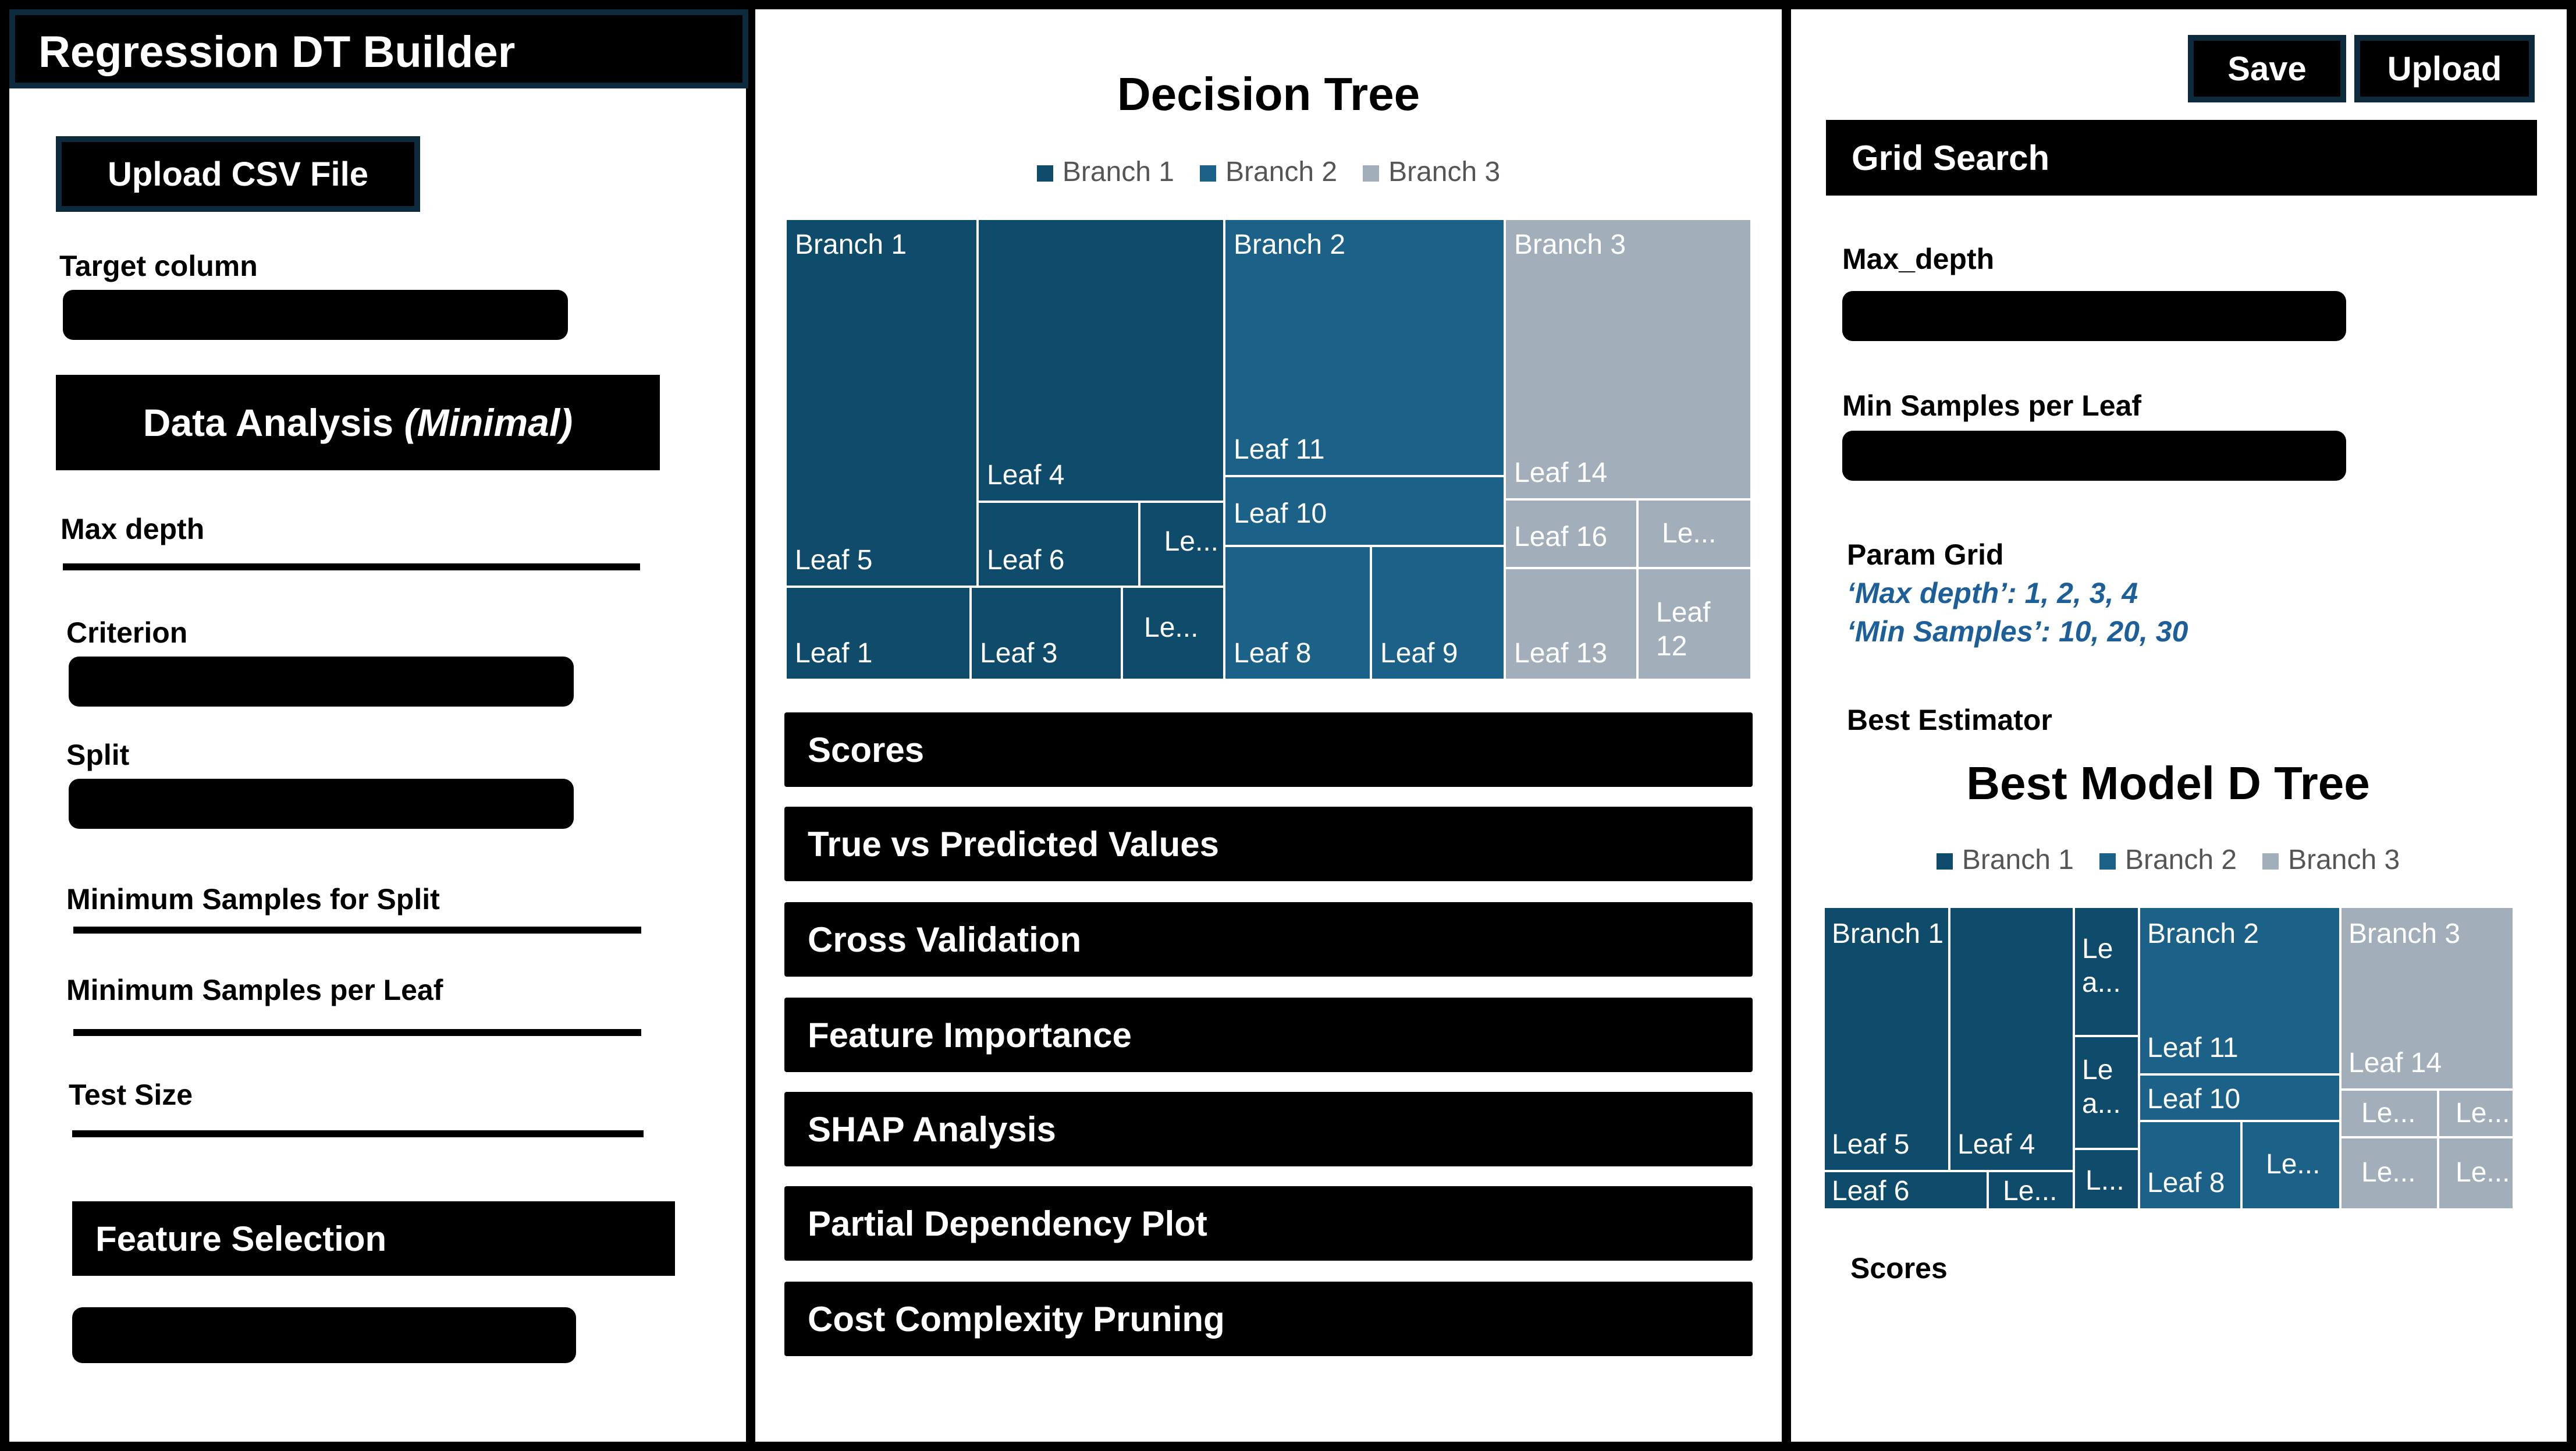 Image resolution: width=2576 pixels, height=1451 pixels. What do you see at coordinates (1899, 1269) in the screenshot?
I see `best-scores-label: Scores` at bounding box center [1899, 1269].